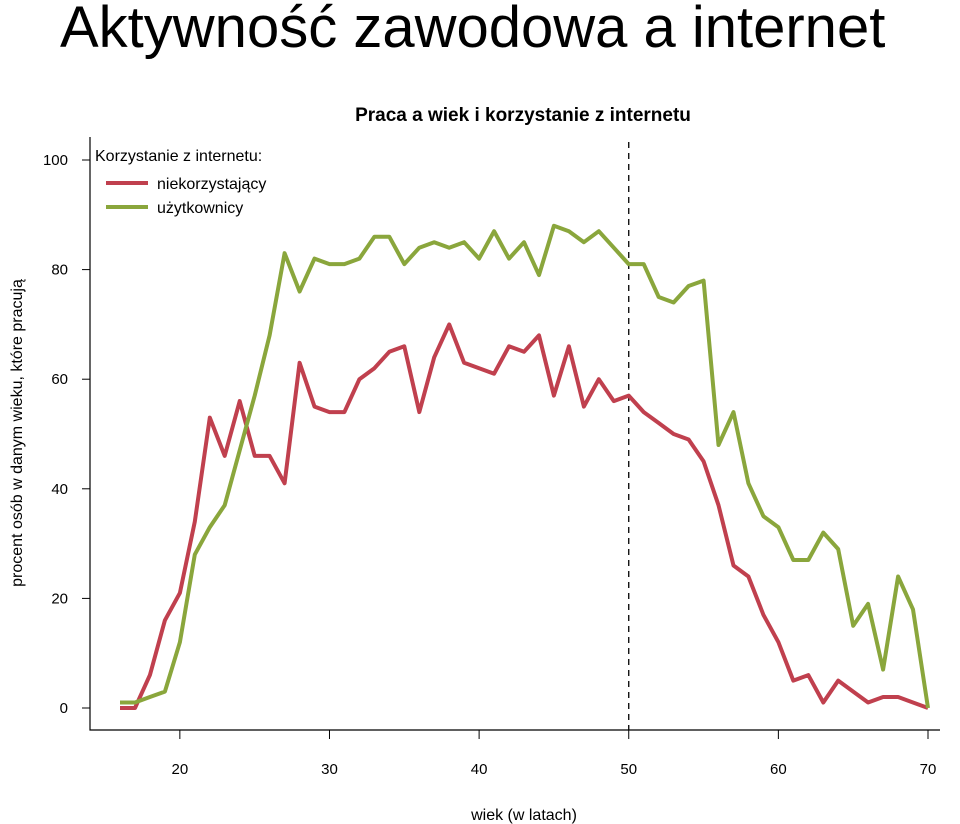 The height and width of the screenshot is (824, 960). Describe the element at coordinates (479, 769) in the screenshot. I see `x-tick-label: 40` at that location.